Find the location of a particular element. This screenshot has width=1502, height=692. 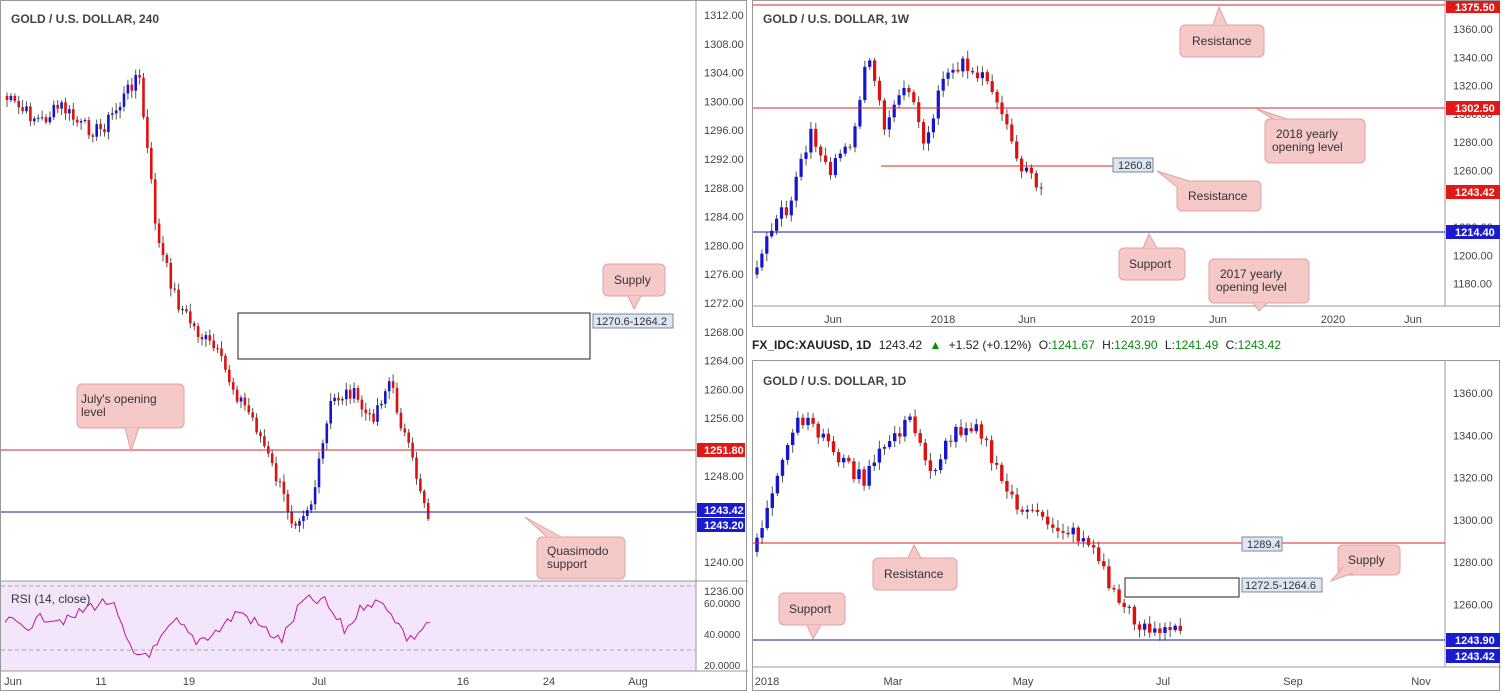

support-callout: Support is located at coordinates (1152, 256).